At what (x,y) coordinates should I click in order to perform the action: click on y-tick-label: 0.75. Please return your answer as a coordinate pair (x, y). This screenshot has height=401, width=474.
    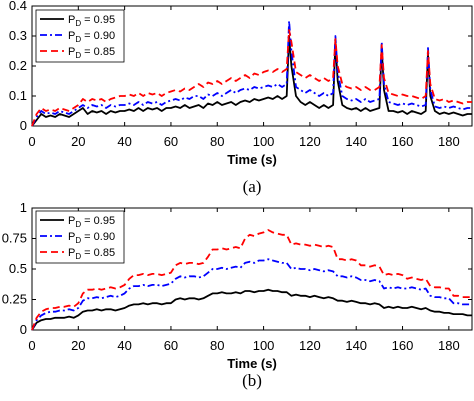
    Looking at the image, I should click on (14, 238).